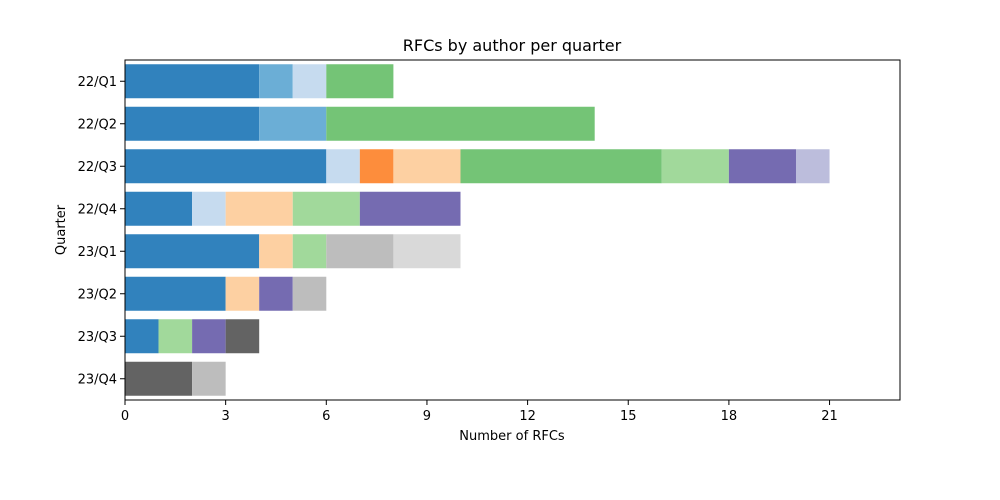  I want to click on bar-segment-22-q3-s7, so click(762, 166).